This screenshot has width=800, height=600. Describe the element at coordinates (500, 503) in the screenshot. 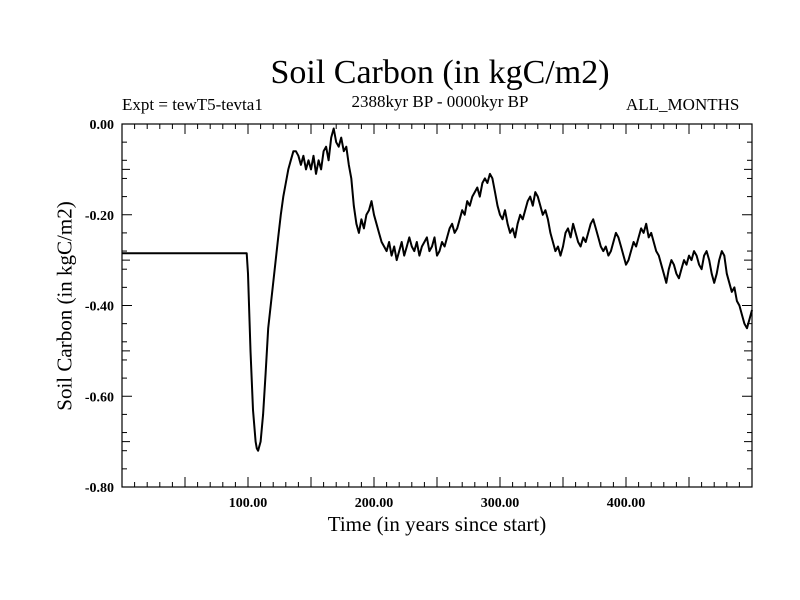

I see `x-tick-label: 300.00` at that location.